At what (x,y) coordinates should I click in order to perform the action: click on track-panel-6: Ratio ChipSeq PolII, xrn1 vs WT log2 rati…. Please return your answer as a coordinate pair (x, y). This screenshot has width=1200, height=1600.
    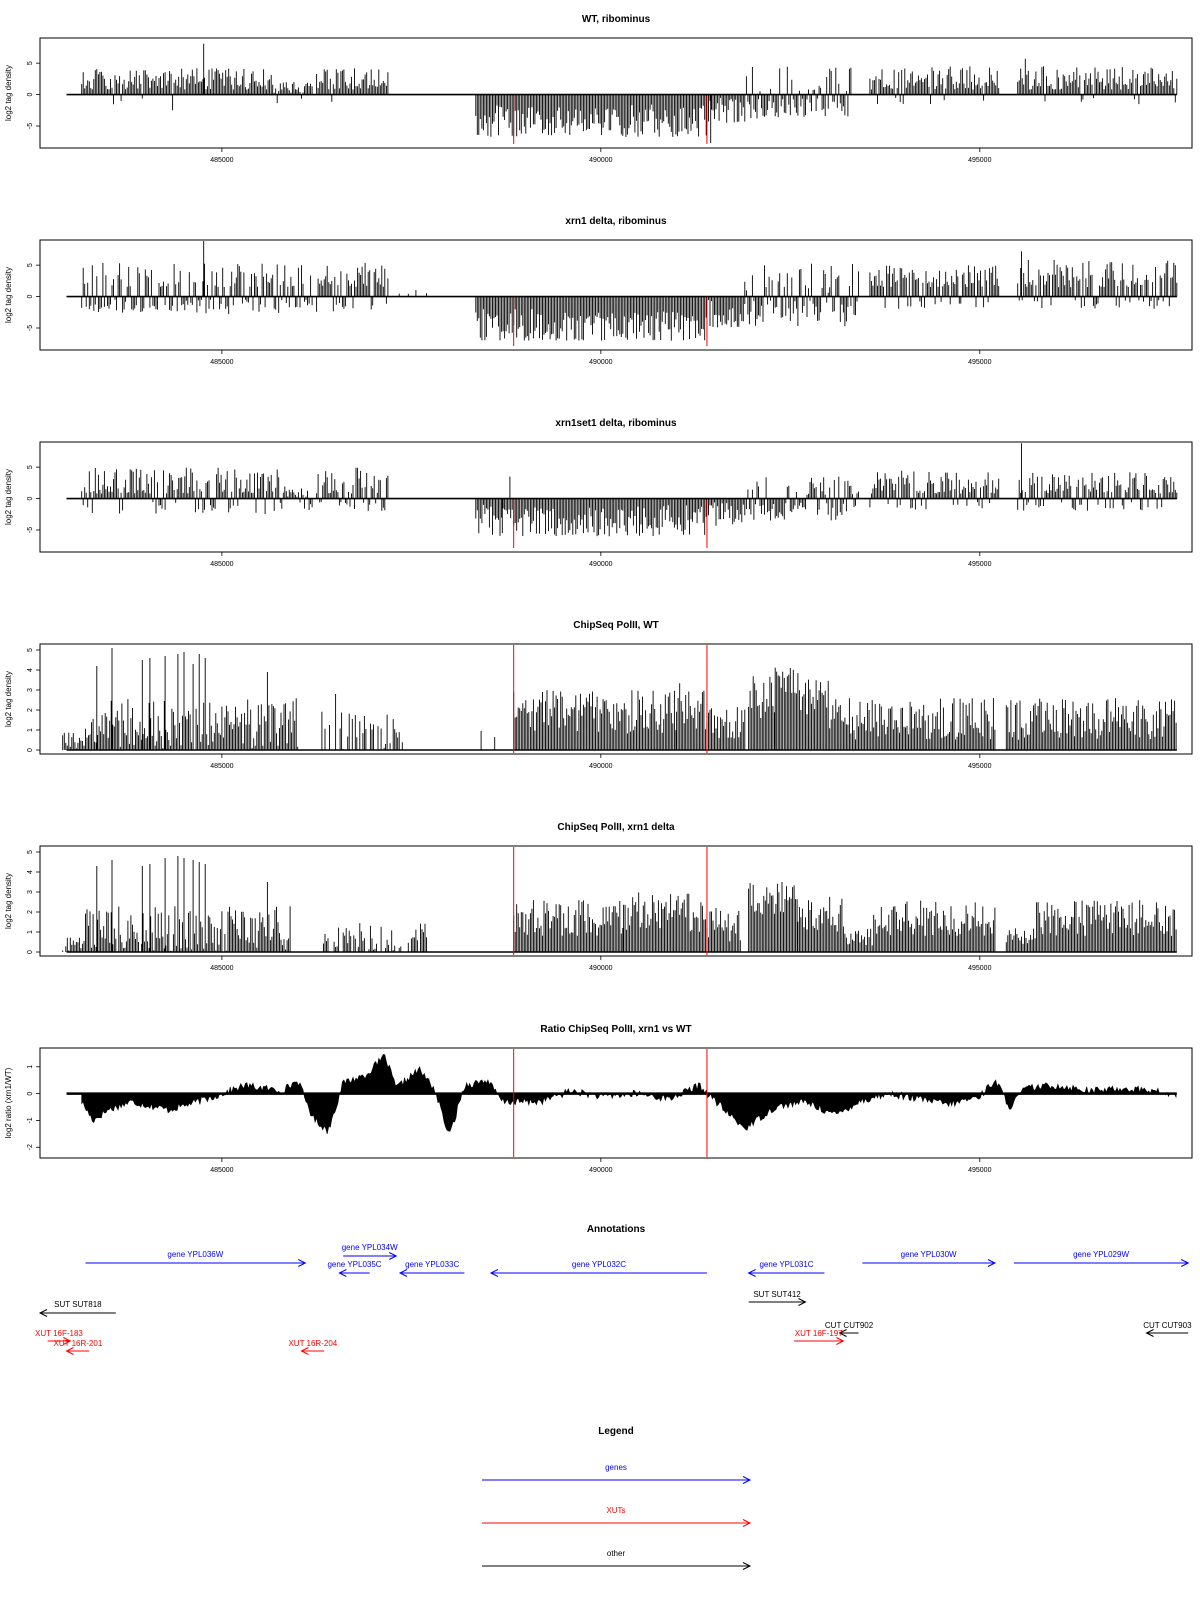
    Looking at the image, I should click on (598, 1099).